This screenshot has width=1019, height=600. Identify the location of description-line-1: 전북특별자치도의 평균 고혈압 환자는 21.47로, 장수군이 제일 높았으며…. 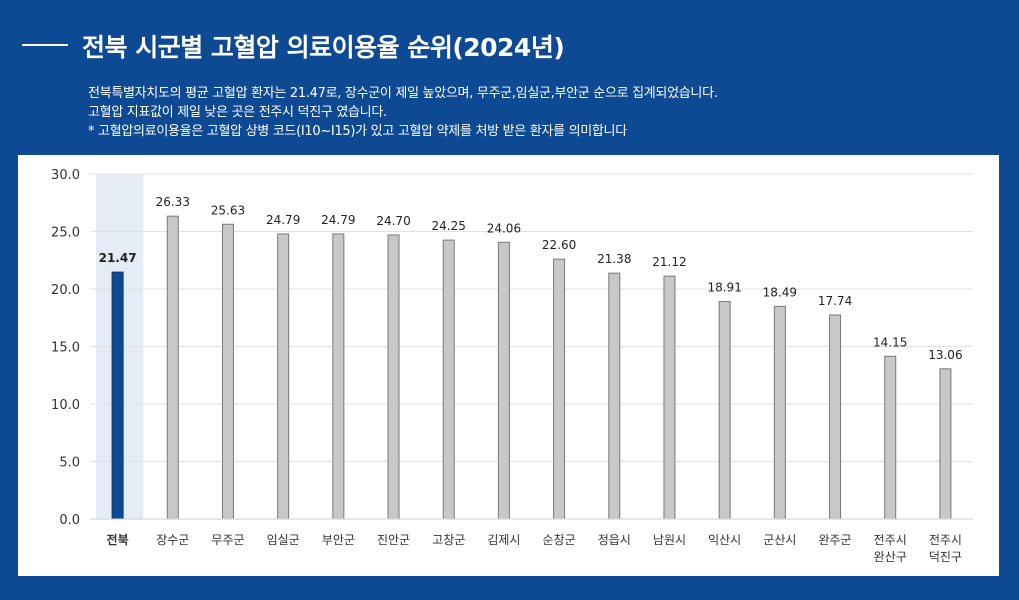
(403, 93).